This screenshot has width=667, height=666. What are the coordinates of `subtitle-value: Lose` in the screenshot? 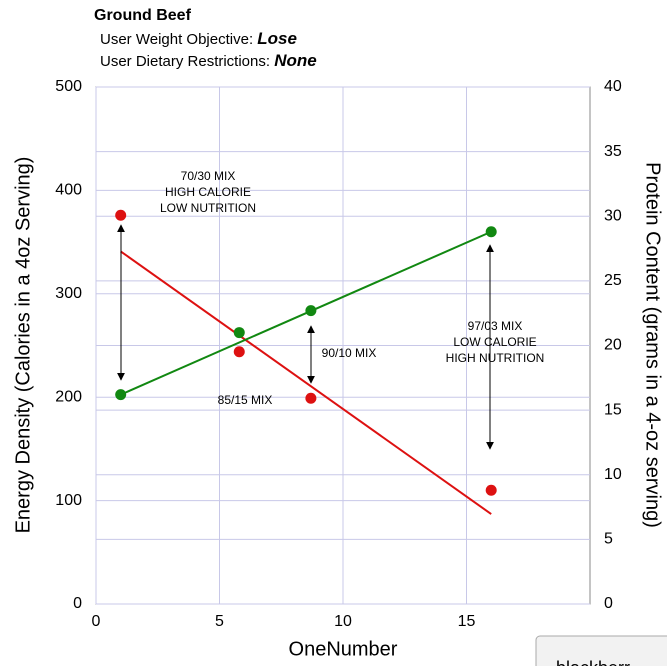 It's located at (277, 38).